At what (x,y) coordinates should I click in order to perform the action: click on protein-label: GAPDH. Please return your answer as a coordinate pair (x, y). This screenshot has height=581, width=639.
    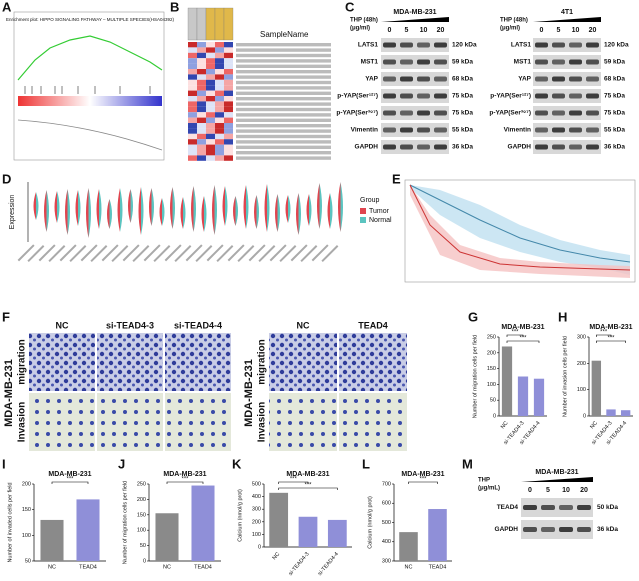
    Looking at the image, I should click on (367, 147).